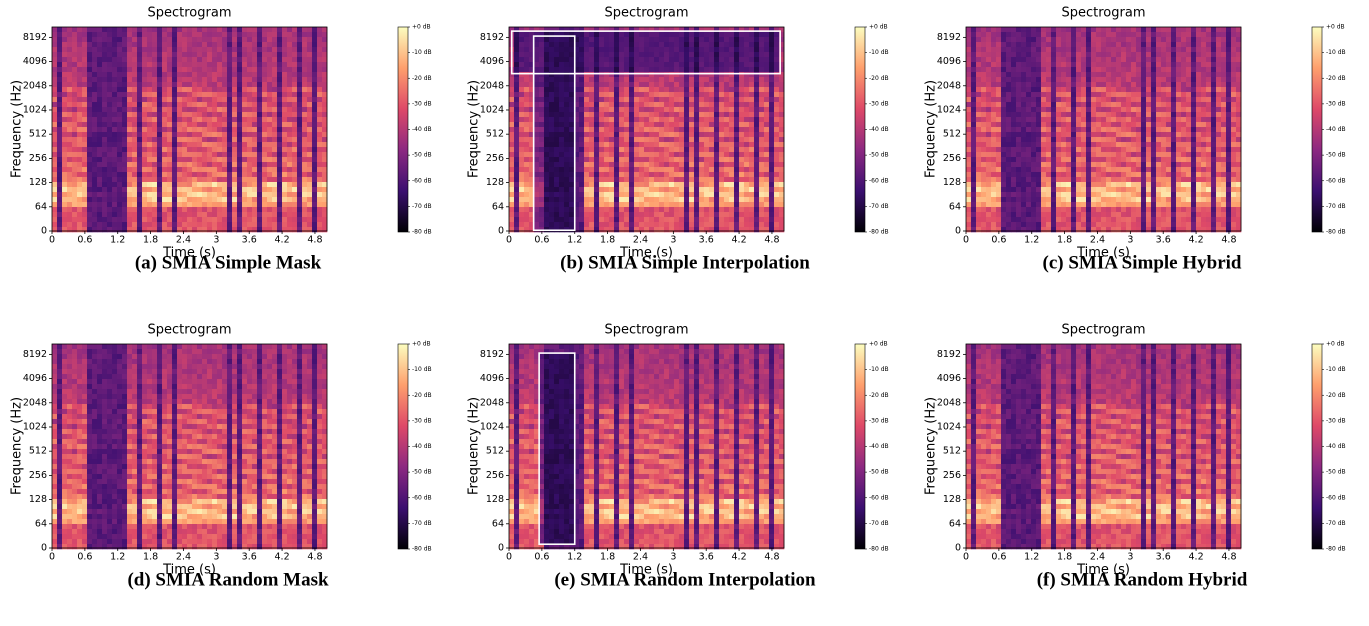 This screenshot has width=1369, height=626. I want to click on x-tick-label: 1.8, so click(607, 240).